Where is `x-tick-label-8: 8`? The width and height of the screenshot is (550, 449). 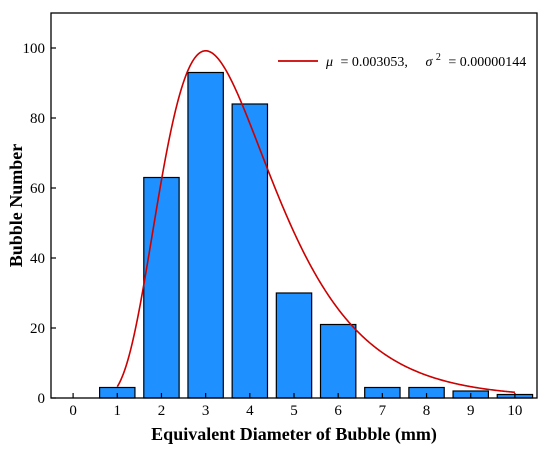
x-tick-label-8: 8 is located at coordinates (427, 411).